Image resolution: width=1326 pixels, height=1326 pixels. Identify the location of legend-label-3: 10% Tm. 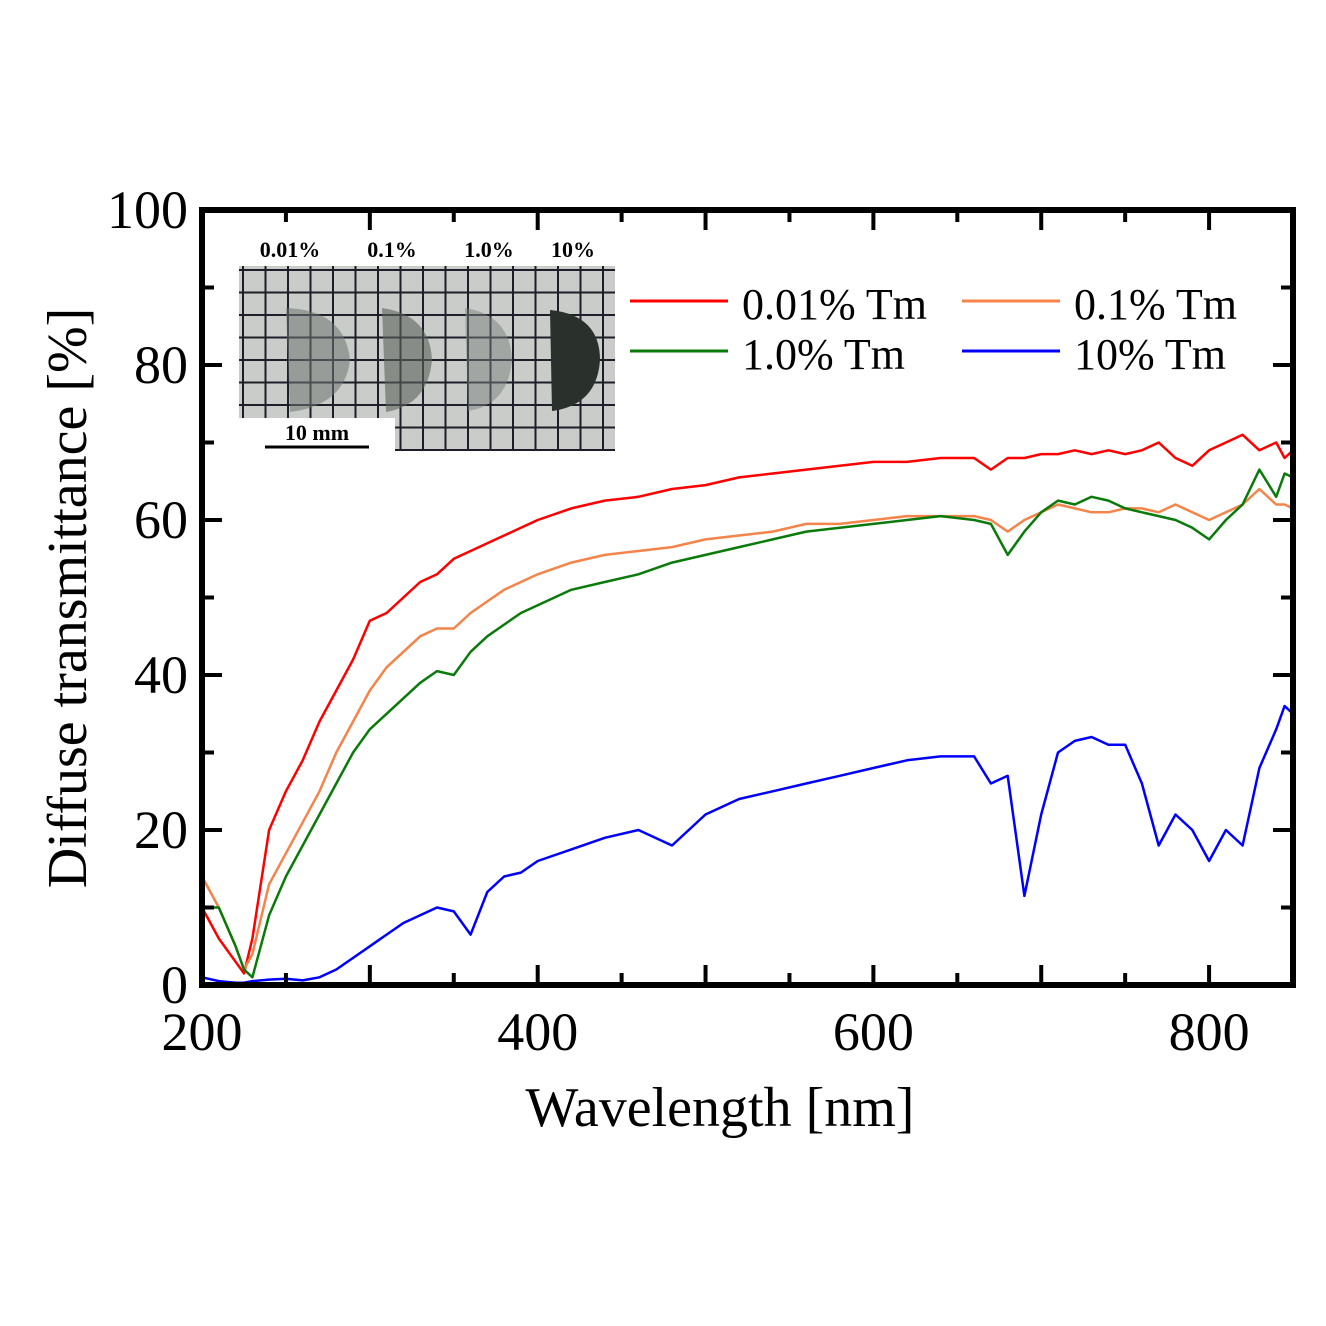
(1150, 354).